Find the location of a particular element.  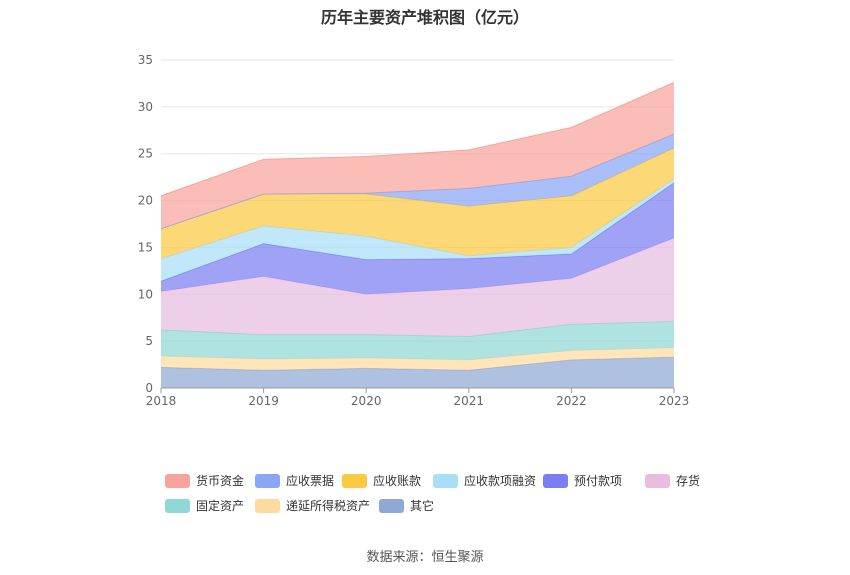

legend-item: 应收款项融资 is located at coordinates (484, 480).